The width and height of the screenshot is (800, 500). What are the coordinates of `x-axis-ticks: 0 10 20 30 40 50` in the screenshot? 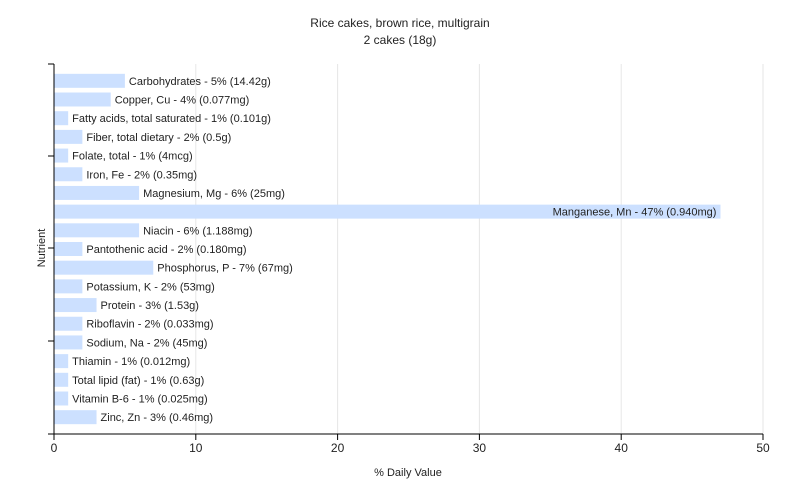 It's located at (410, 444).